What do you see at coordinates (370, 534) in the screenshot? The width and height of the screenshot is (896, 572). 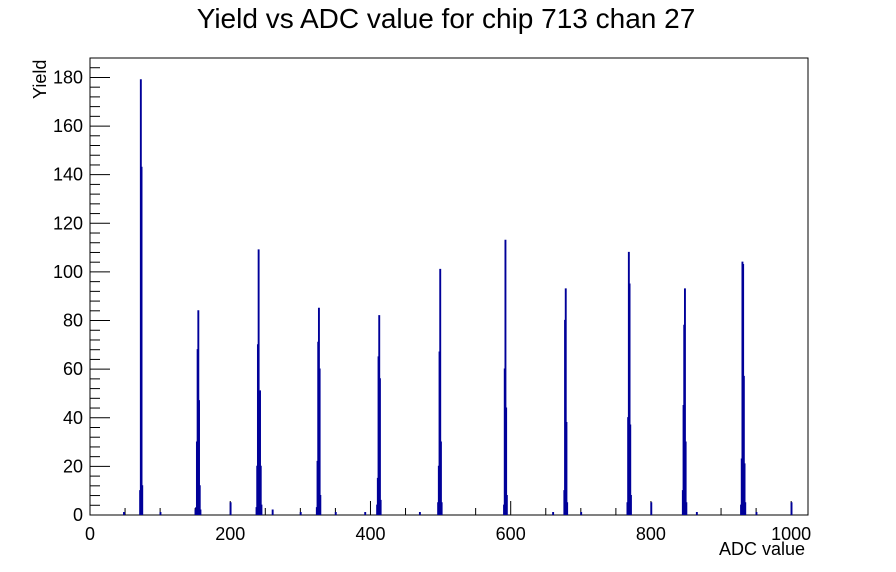 I see `x-tick-label: 400` at bounding box center [370, 534].